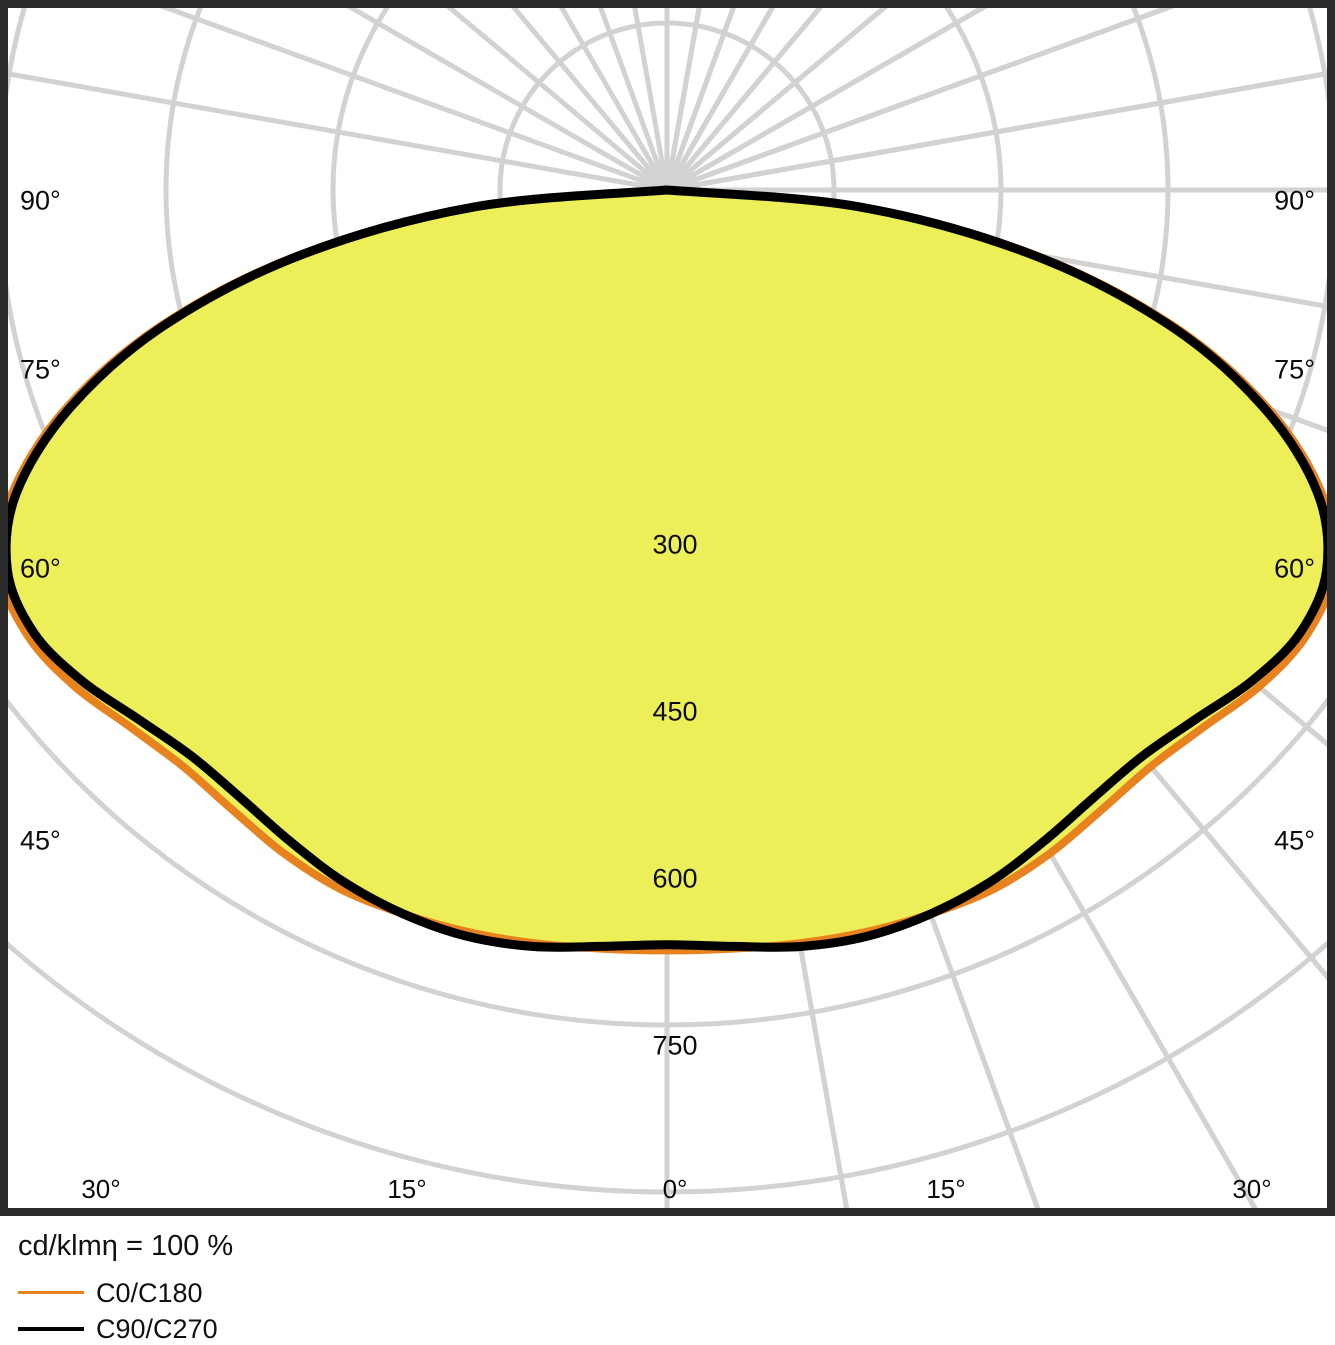 Image resolution: width=1335 pixels, height=1345 pixels. Describe the element at coordinates (667, 1280) in the screenshot. I see `chart-footer: cd/klmη = 100 % C0/C180 C90/C270` at that location.